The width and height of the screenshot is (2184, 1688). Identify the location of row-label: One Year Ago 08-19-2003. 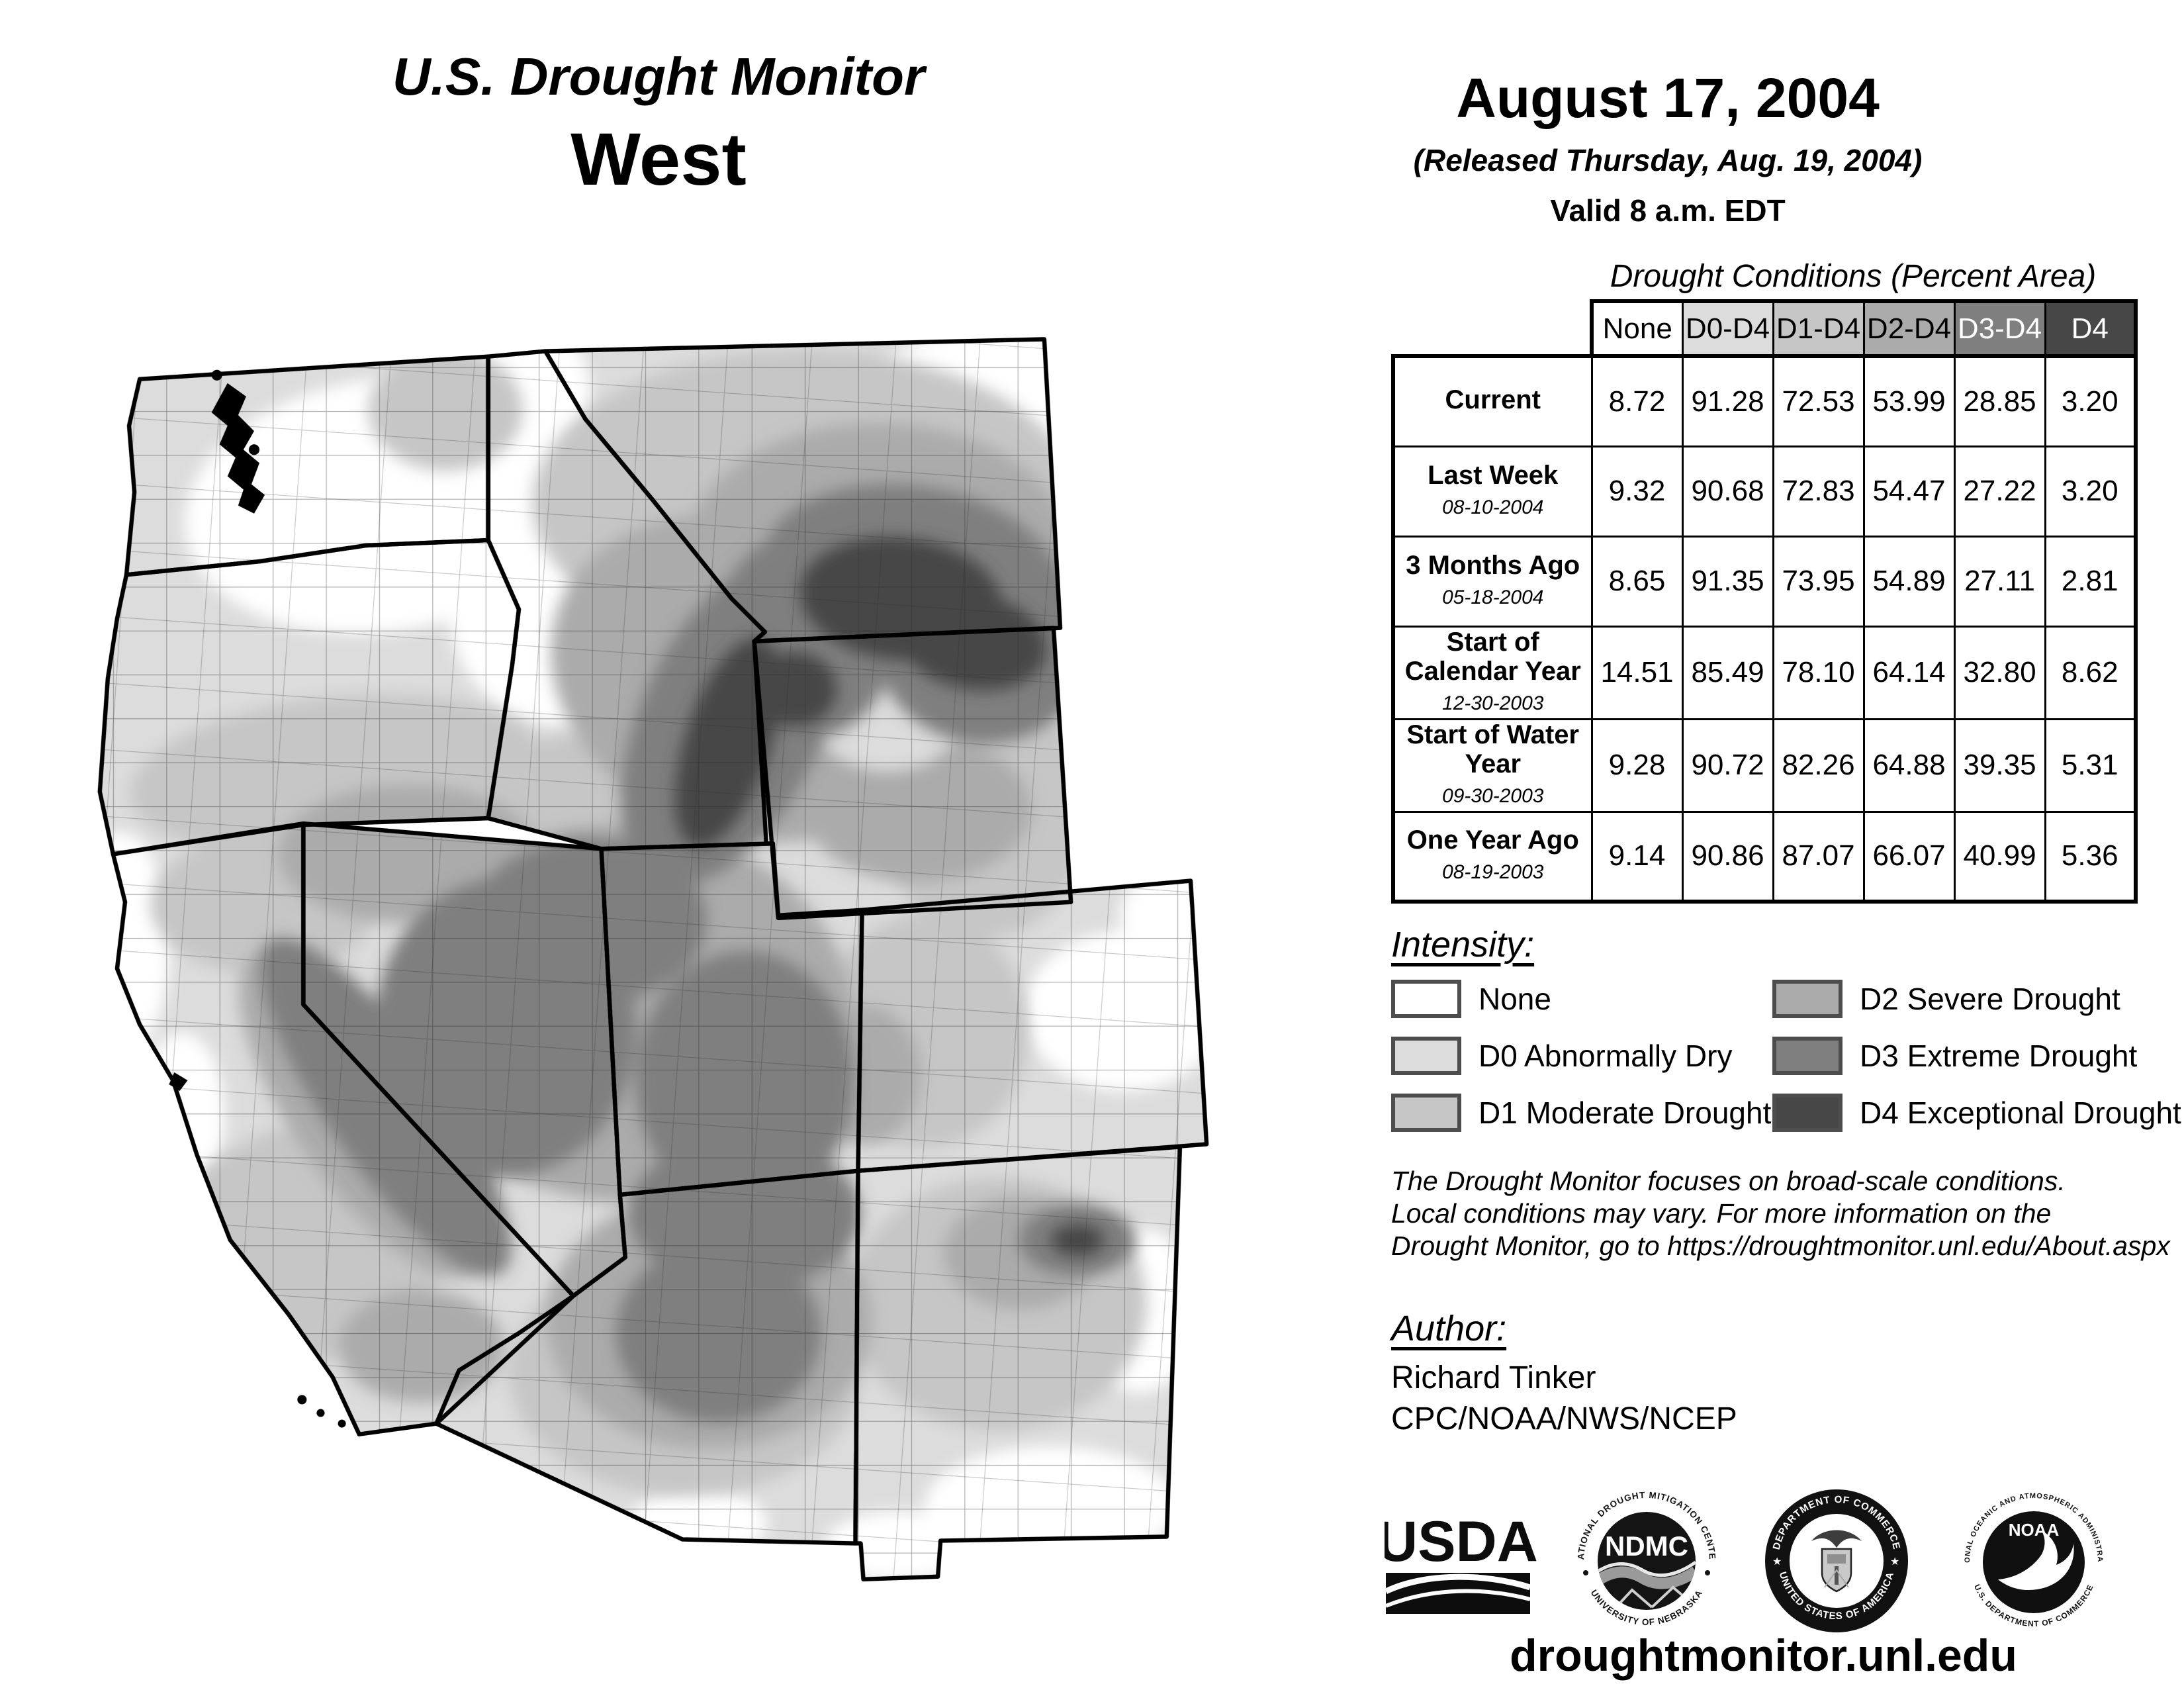
(1492, 857).